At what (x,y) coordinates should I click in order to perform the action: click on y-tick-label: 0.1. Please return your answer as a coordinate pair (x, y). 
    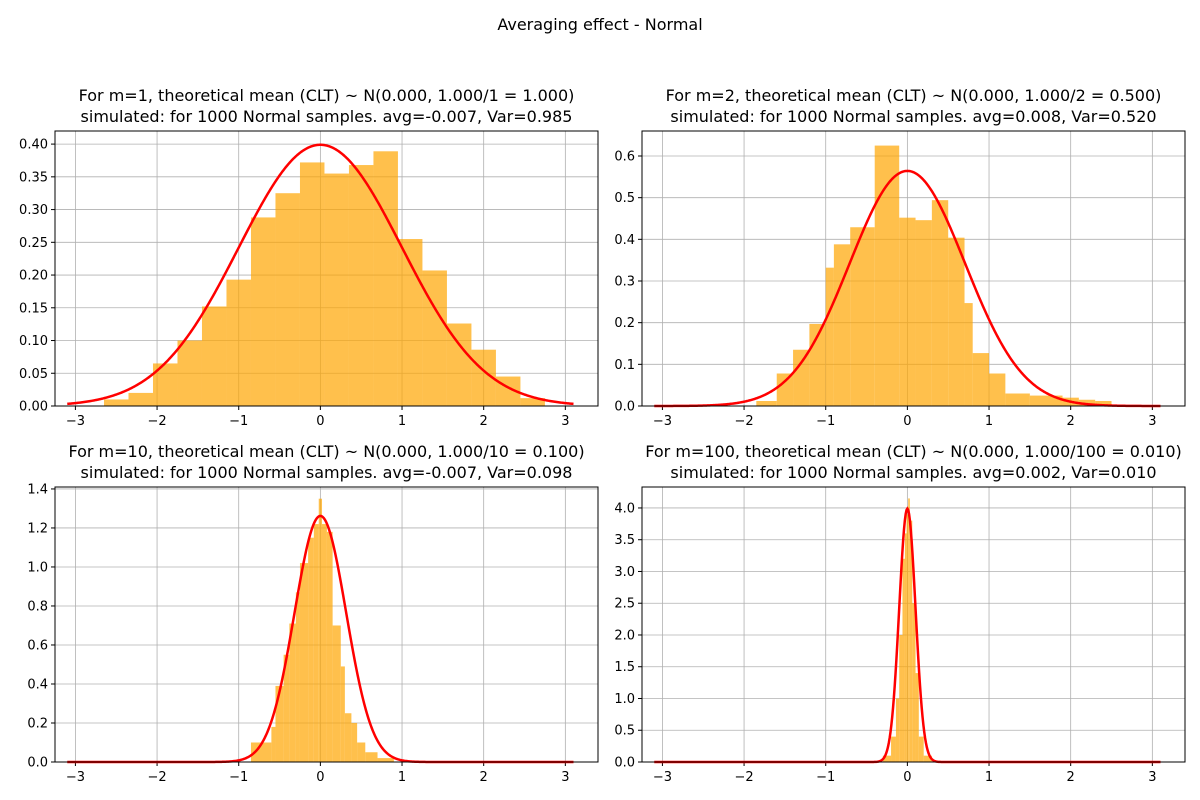
    Looking at the image, I should click on (624, 365).